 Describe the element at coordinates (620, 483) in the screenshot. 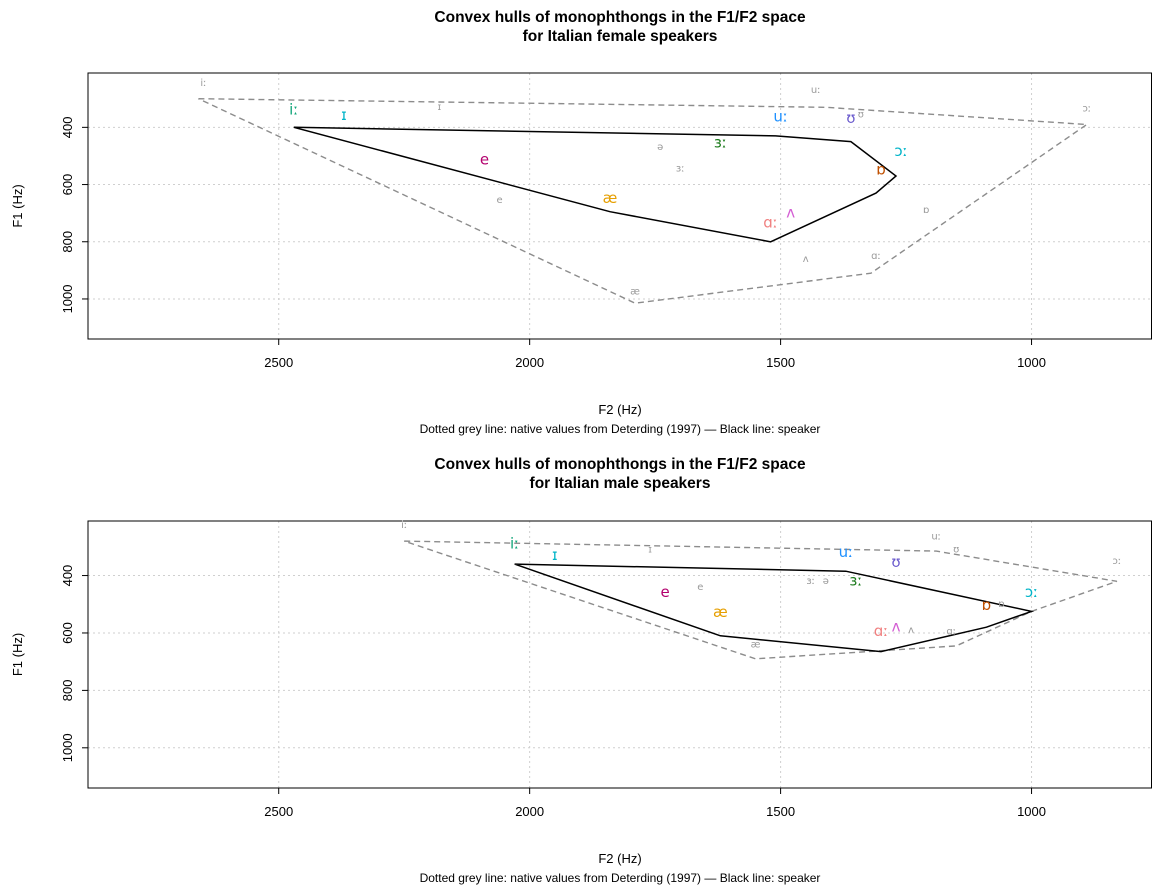

I see `chart-title-line: for Italian male speakers` at that location.